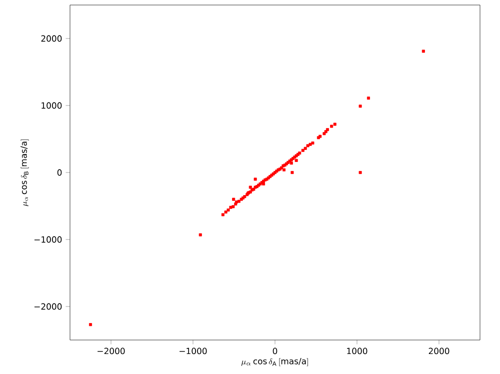 The width and height of the screenshot is (500, 374). What do you see at coordinates (48, 239) in the screenshot?
I see `y-tick-label: −1000` at bounding box center [48, 239].